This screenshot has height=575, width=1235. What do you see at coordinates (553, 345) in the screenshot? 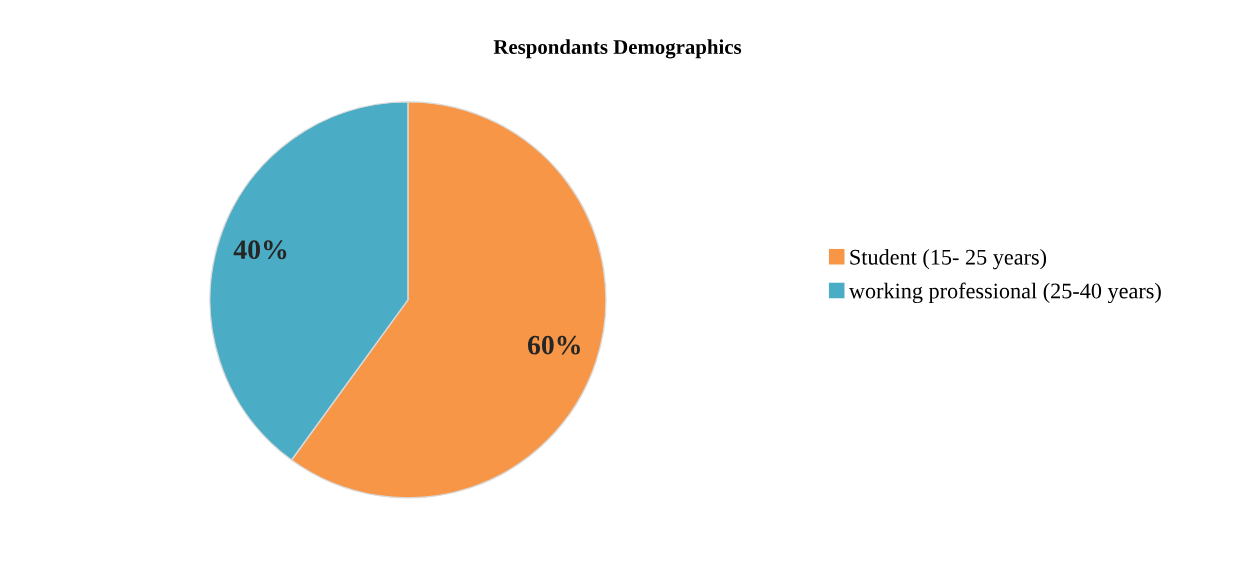
I see `data-label: 60%` at bounding box center [553, 345].